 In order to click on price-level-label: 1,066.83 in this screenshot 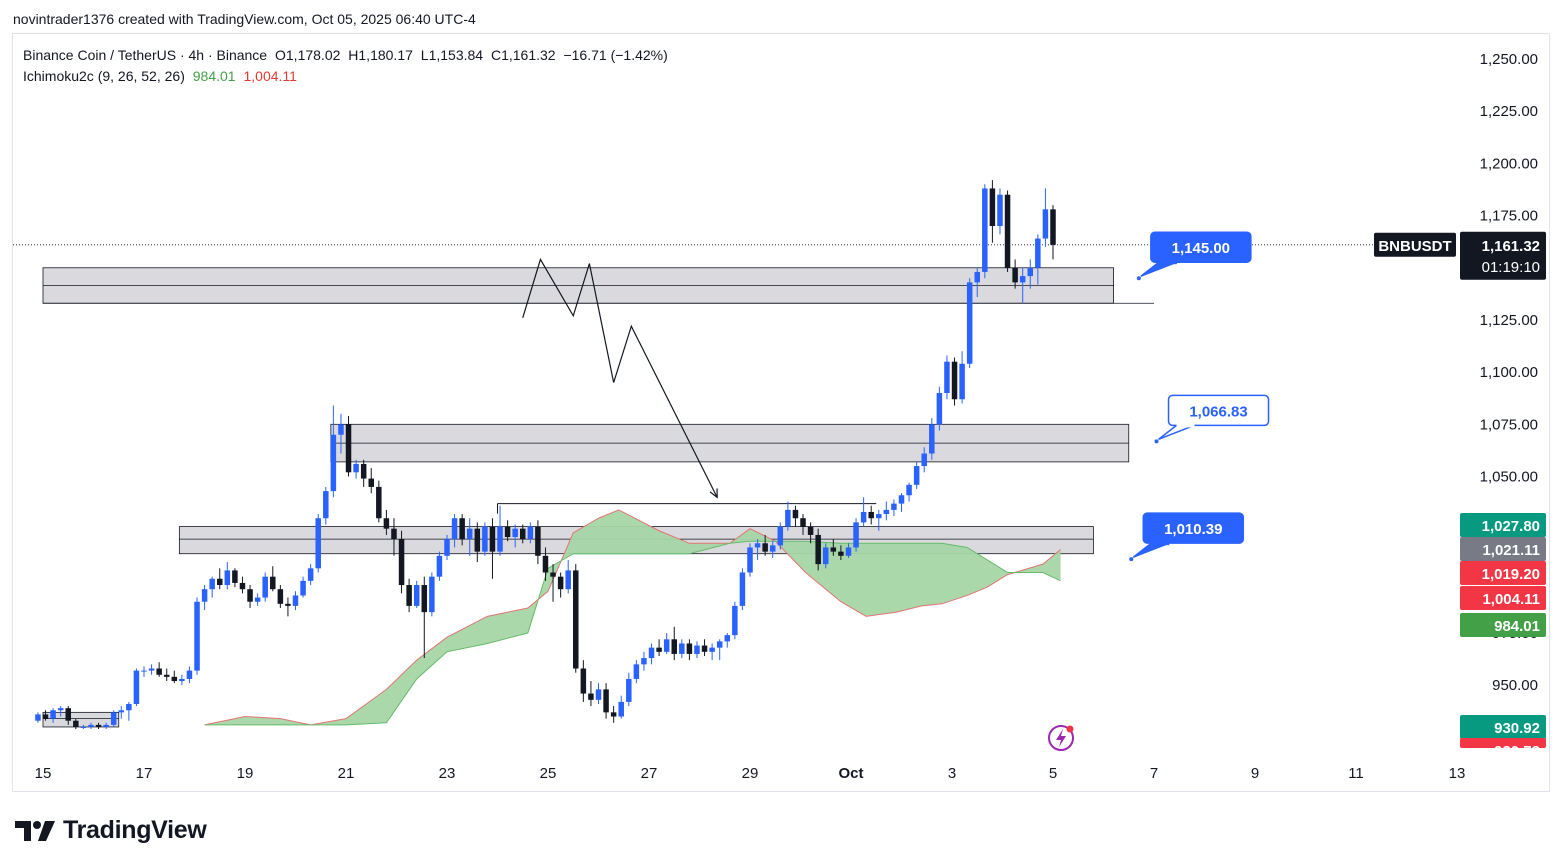, I will do `click(1212, 419)`.